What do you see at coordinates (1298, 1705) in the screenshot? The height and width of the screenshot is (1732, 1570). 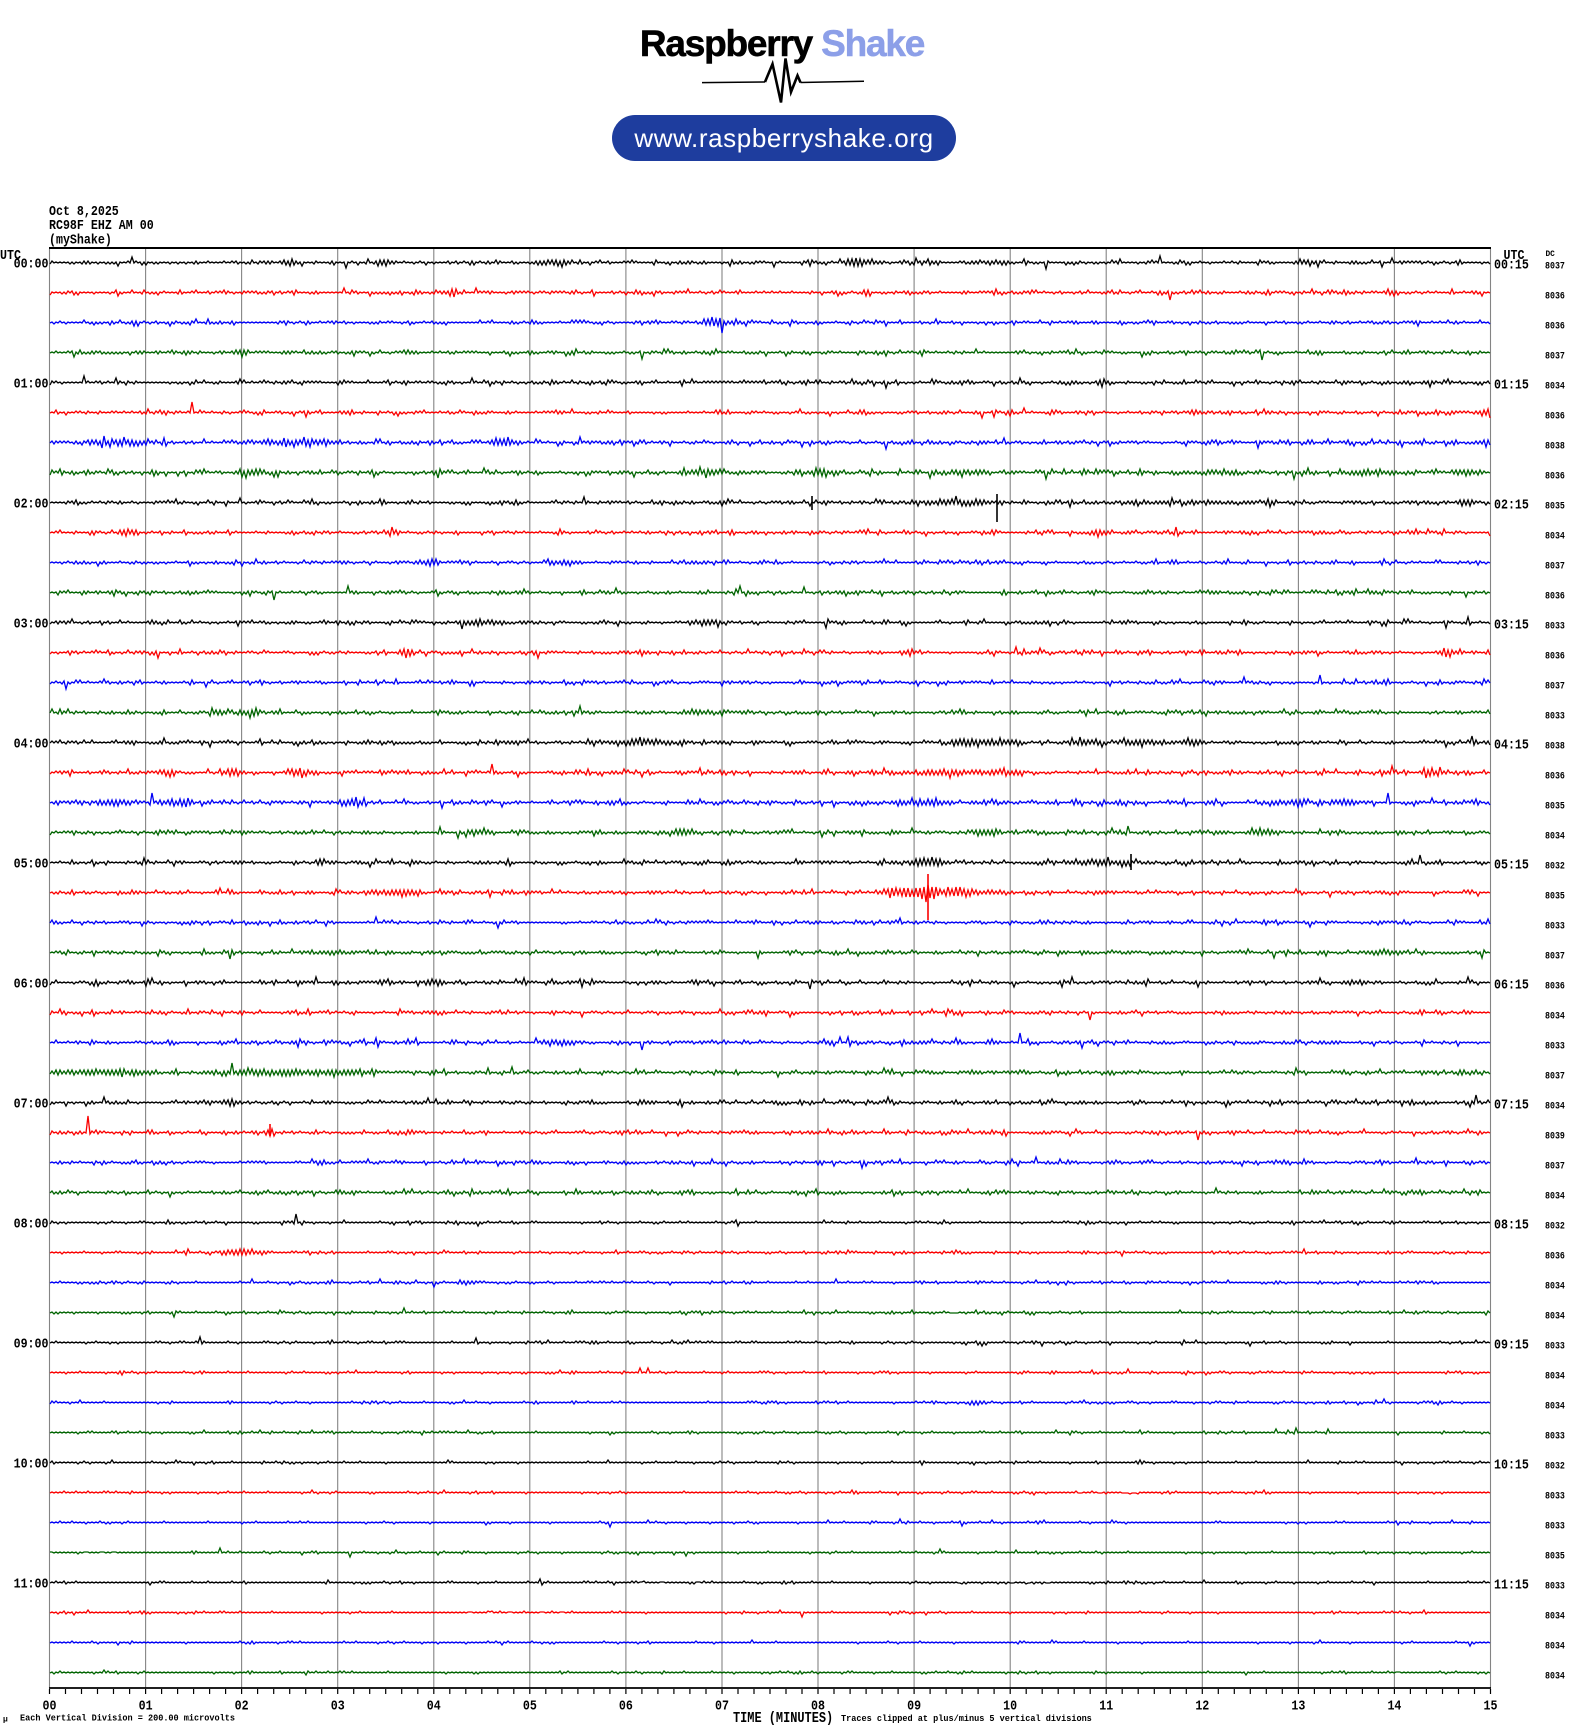 I see `svg-text: 13` at bounding box center [1298, 1705].